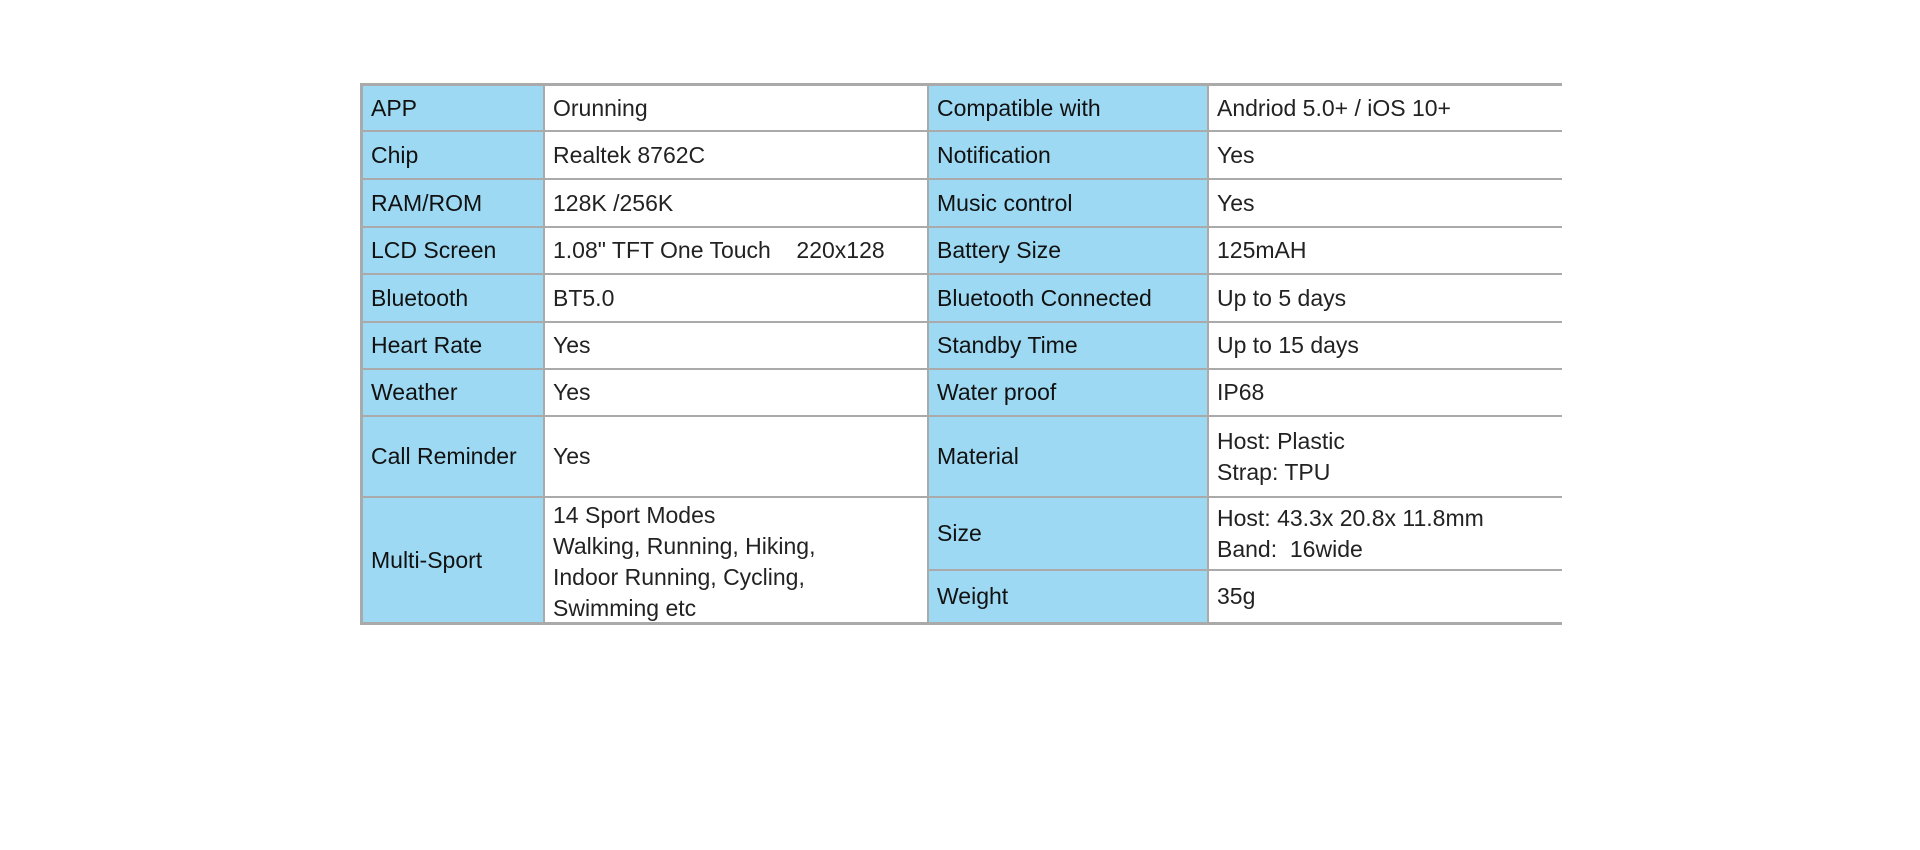  I want to click on spec-label: Notification, so click(1068, 155).